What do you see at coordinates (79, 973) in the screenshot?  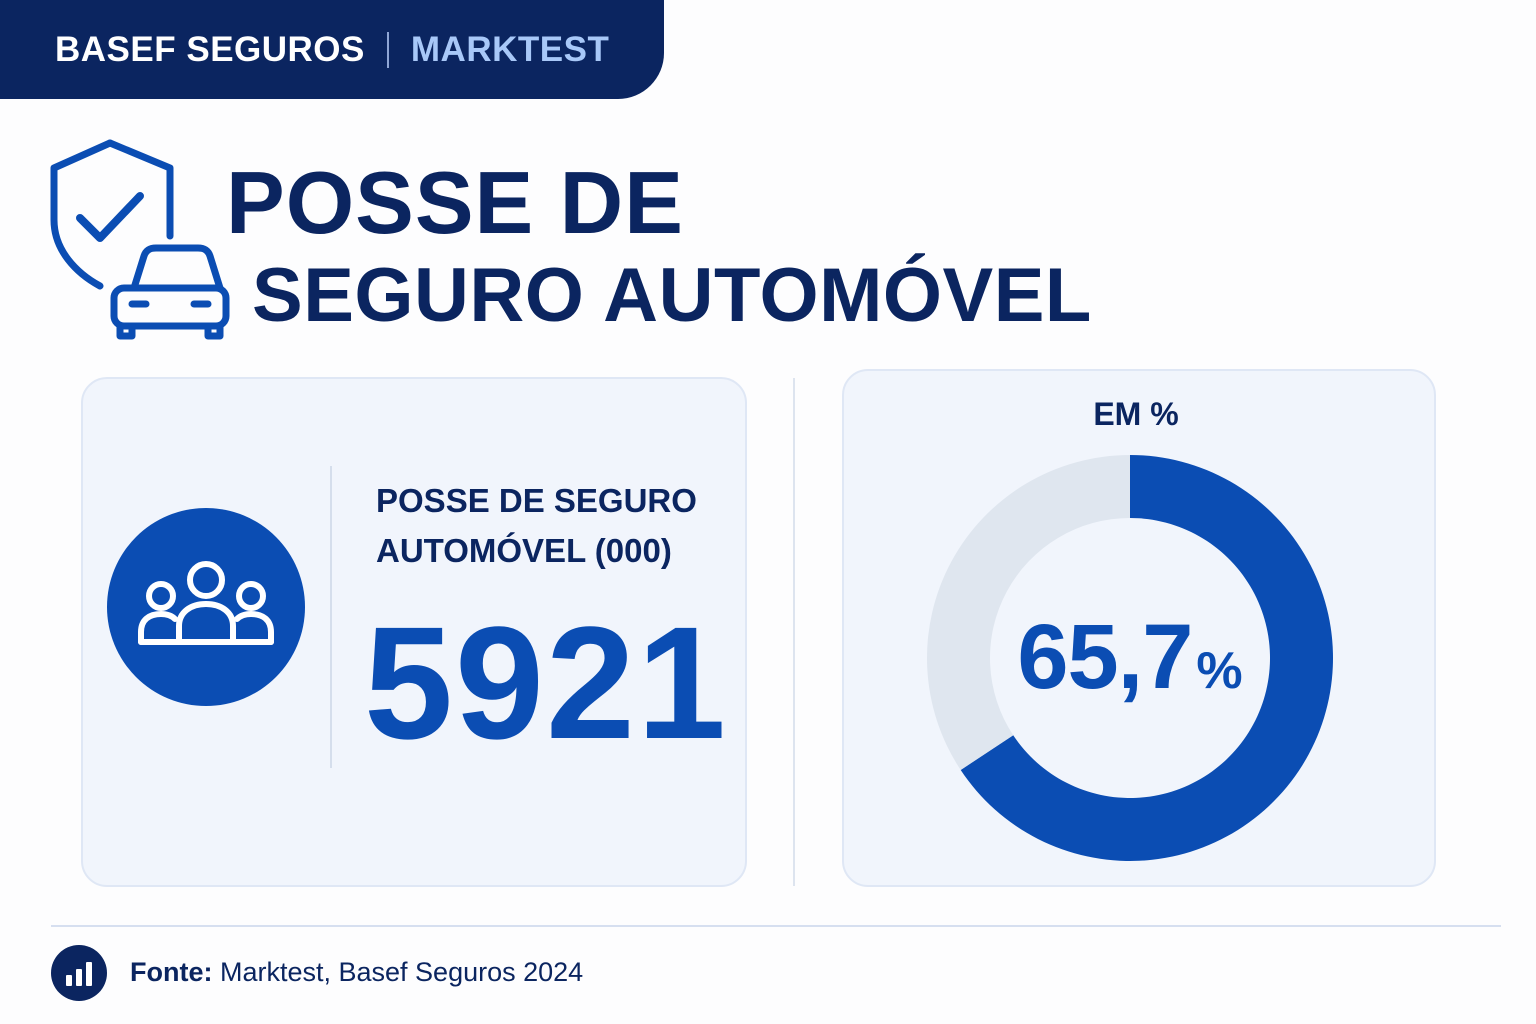 I see `bar-chart-icon` at bounding box center [79, 973].